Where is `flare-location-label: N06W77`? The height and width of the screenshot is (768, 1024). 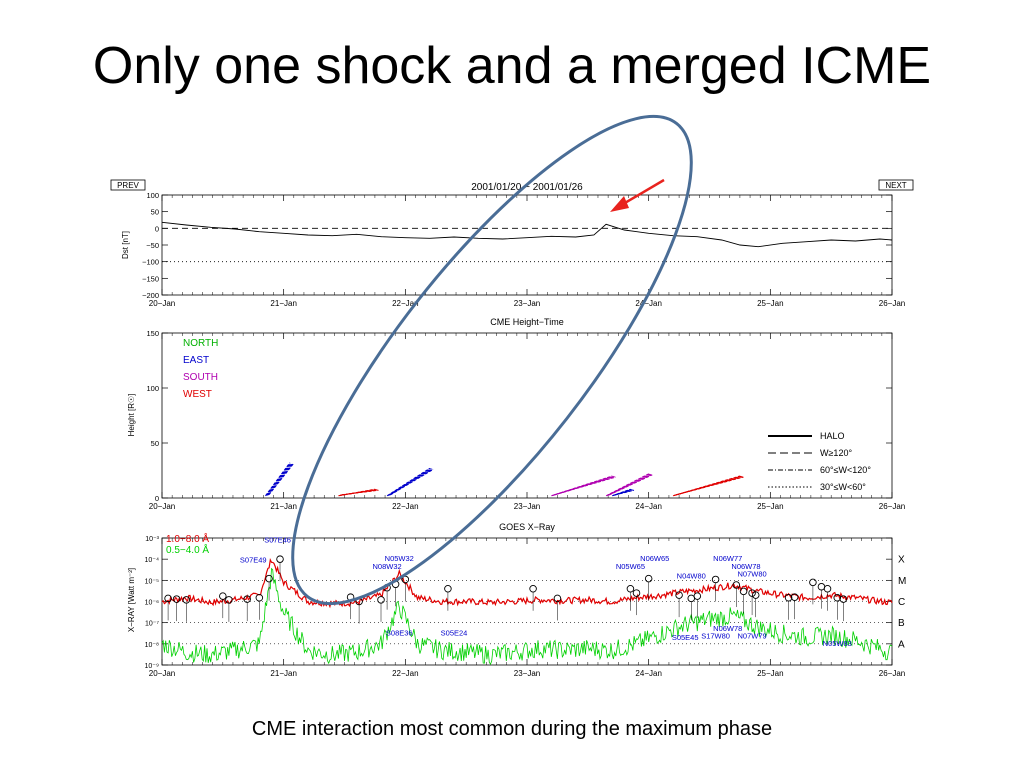
flare-location-label: N06W77 is located at coordinates (727, 558).